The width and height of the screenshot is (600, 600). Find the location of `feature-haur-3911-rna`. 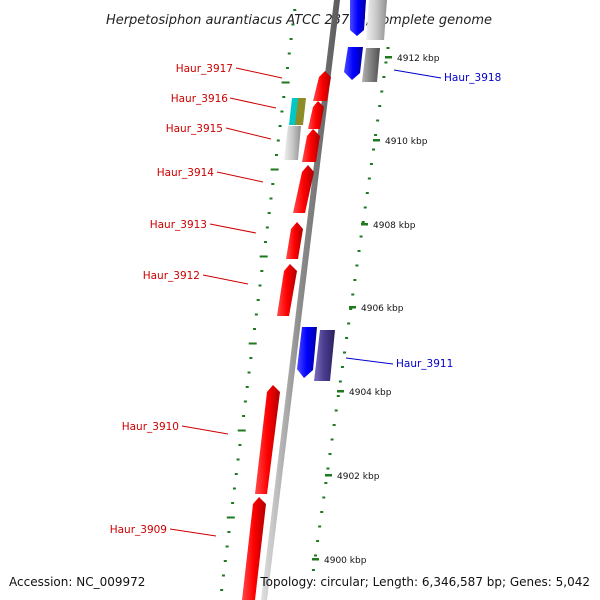

feature-haur-3911-rna is located at coordinates (324, 355).